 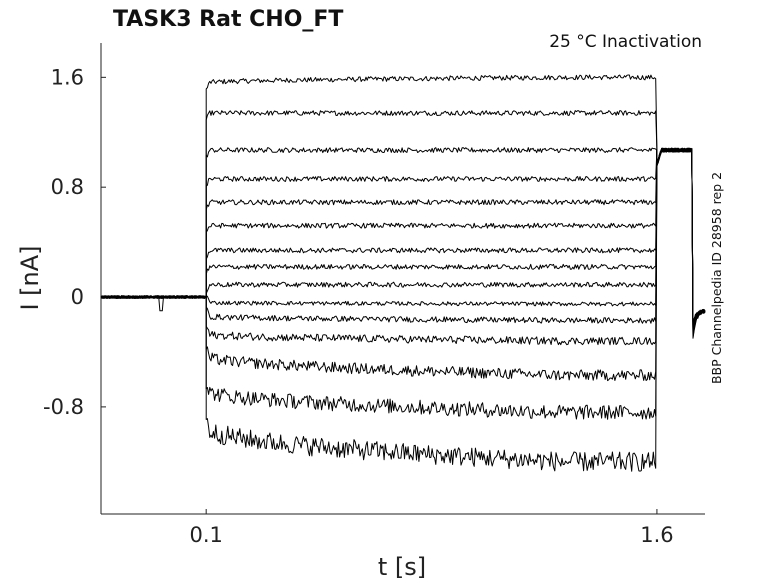 I want to click on x-tick-label: 1.6, so click(x=656, y=535).